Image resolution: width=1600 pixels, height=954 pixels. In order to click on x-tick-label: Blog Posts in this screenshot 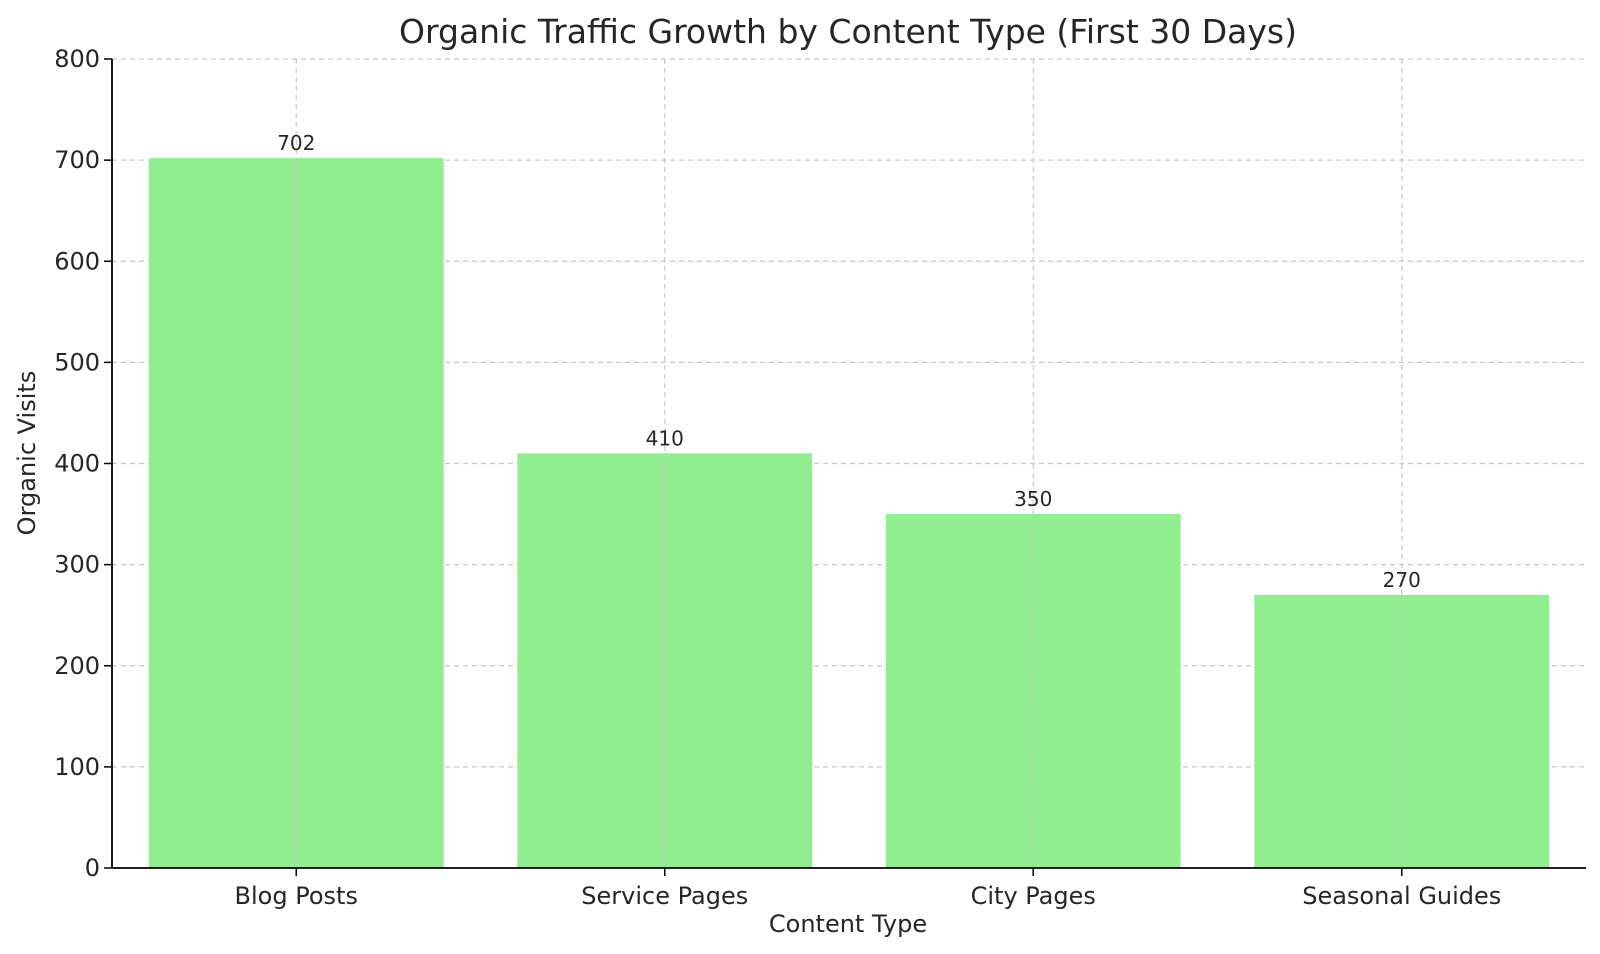, I will do `click(296, 896)`.